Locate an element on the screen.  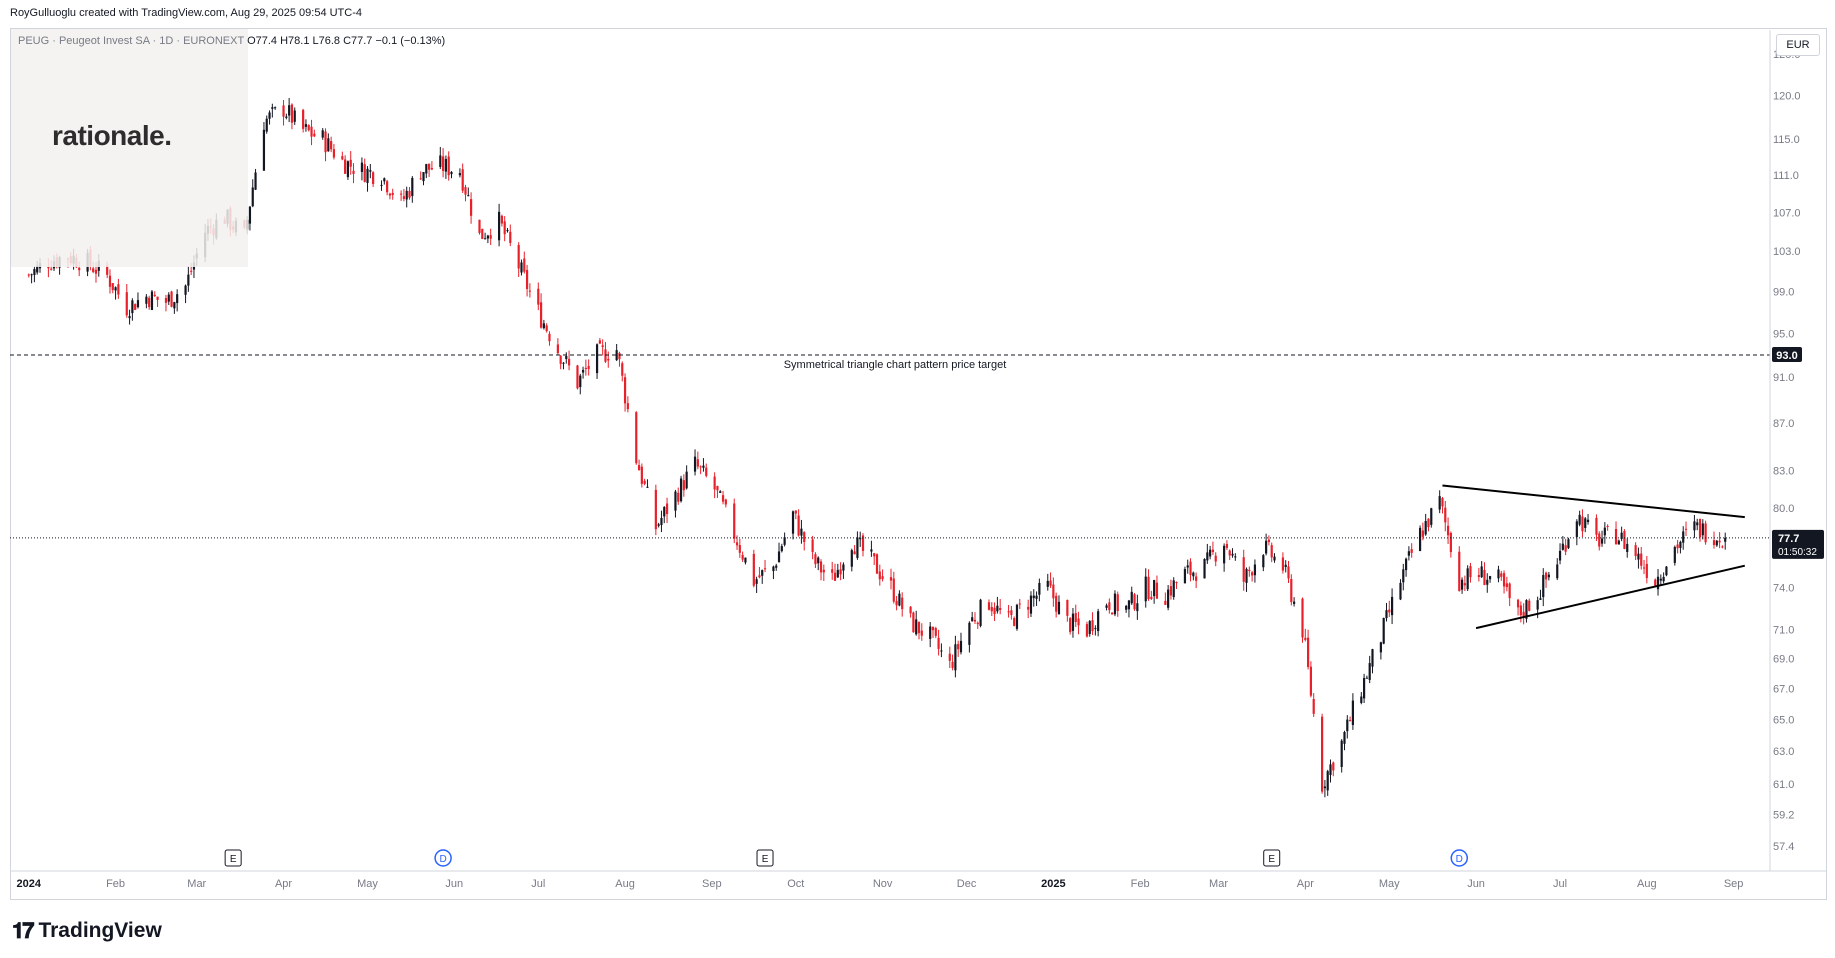
current-price-text: 77.7 is located at coordinates (1788, 539).